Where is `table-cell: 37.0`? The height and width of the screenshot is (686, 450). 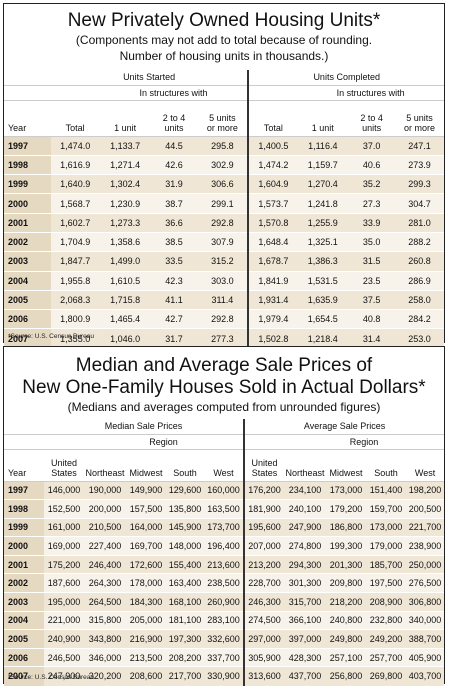
table-cell: 37.0 is located at coordinates (372, 145).